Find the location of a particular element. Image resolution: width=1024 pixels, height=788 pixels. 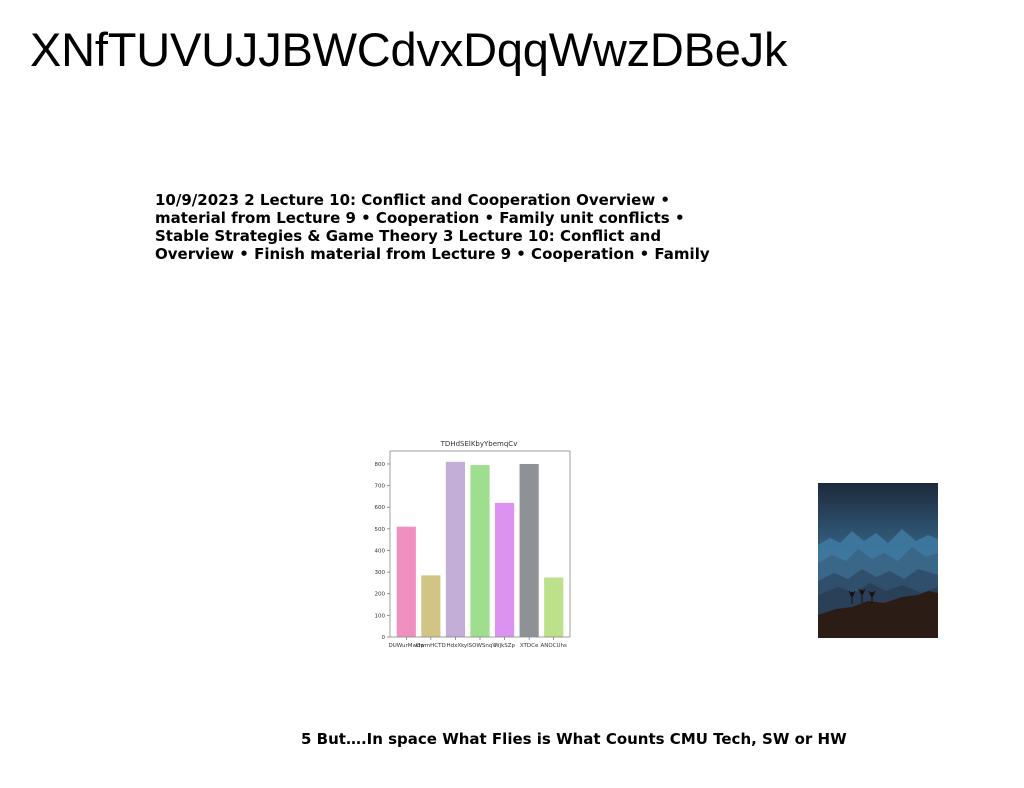

y-tick-label: 300 is located at coordinates (380, 573).